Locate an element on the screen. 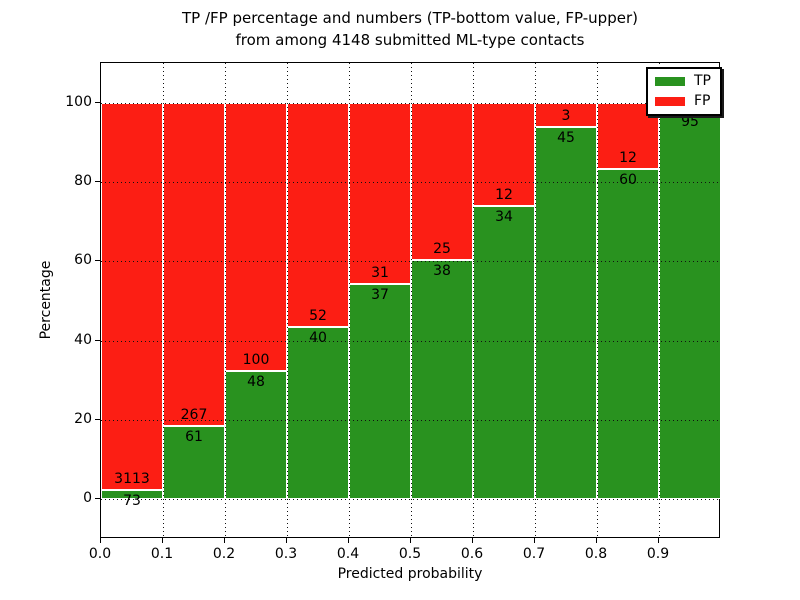  bar-label-fp-2: 100 is located at coordinates (256, 359).